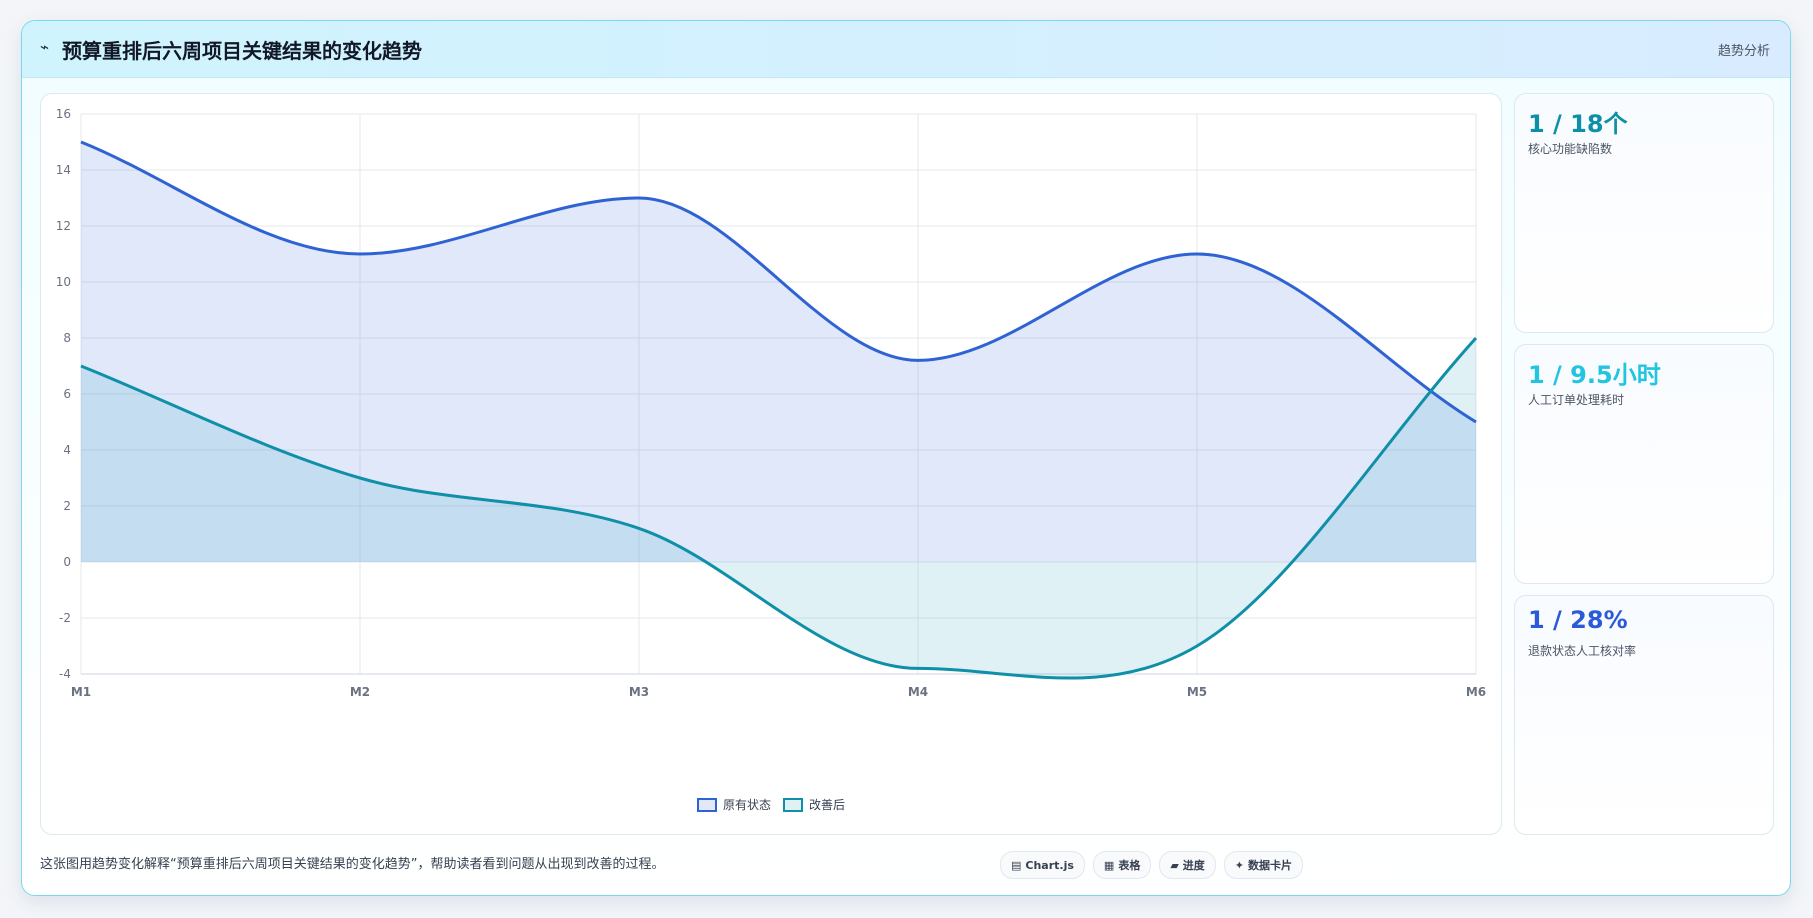 Image resolution: width=1813 pixels, height=918 pixels. What do you see at coordinates (360, 692) in the screenshot?
I see `x-tick-label: M2` at bounding box center [360, 692].